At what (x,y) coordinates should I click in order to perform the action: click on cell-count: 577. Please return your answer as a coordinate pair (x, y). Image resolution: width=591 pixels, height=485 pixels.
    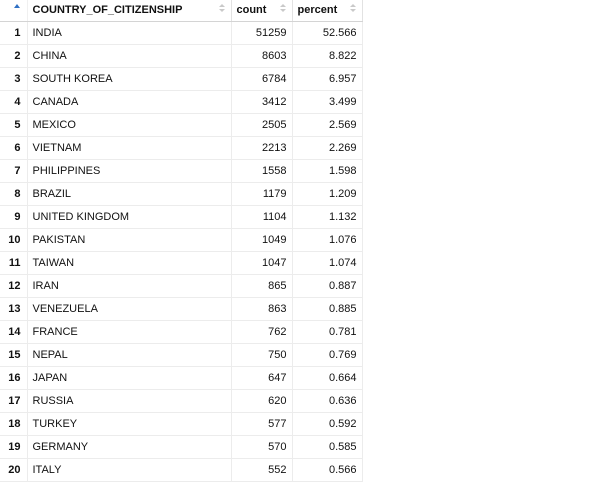
    Looking at the image, I should click on (262, 424).